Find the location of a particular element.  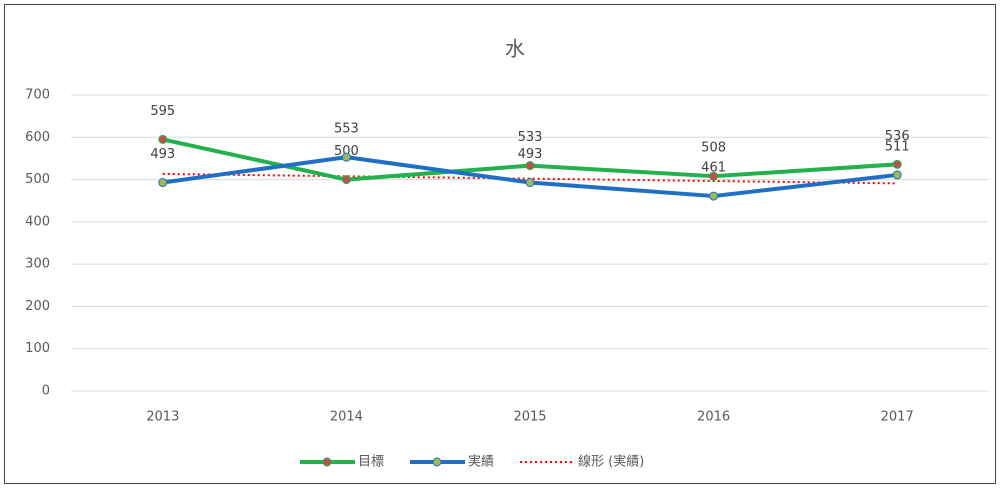

x-tick-label: 2017 is located at coordinates (897, 417).